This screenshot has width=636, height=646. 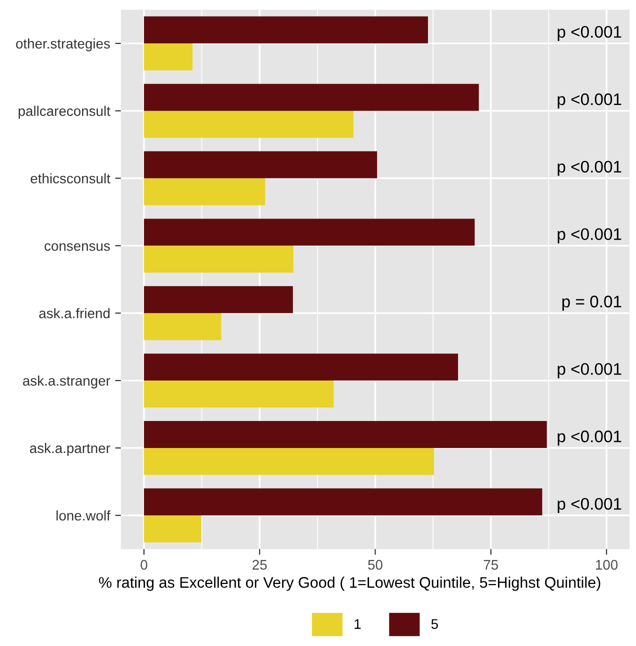 I want to click on x-tick-label: 100, so click(x=607, y=565).